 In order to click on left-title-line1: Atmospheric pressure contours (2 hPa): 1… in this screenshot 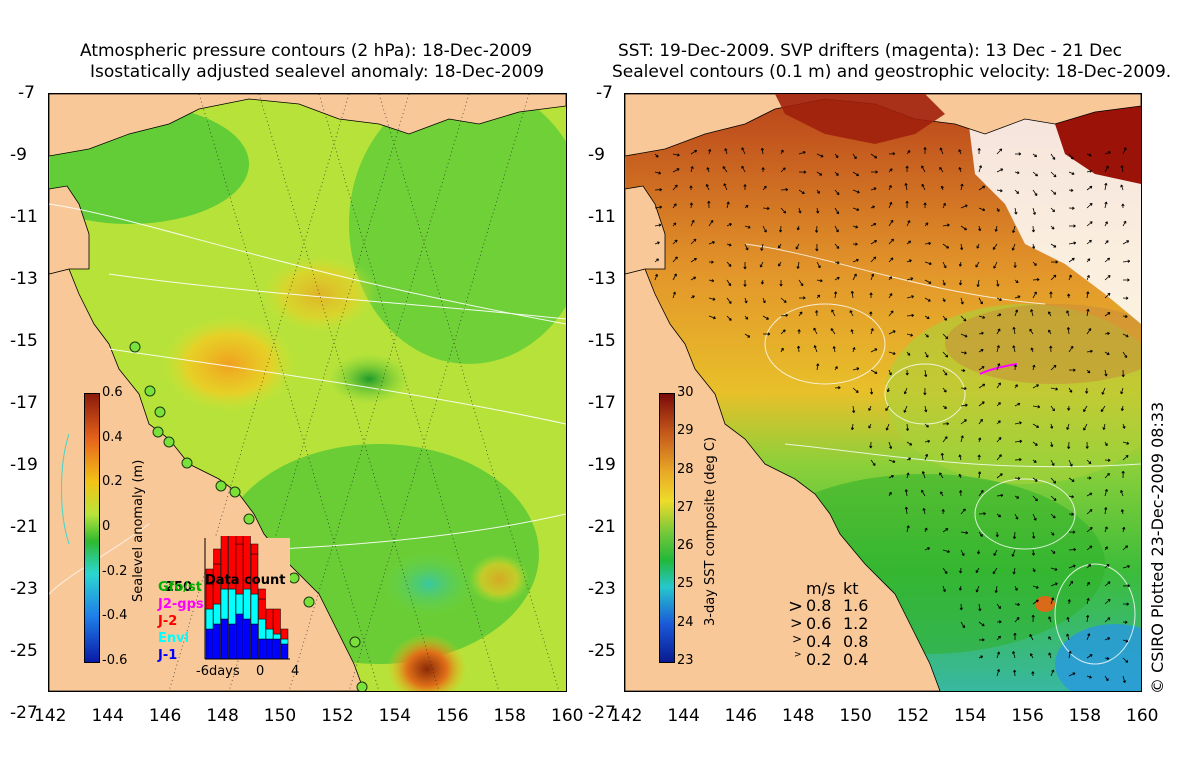, I will do `click(306, 51)`.